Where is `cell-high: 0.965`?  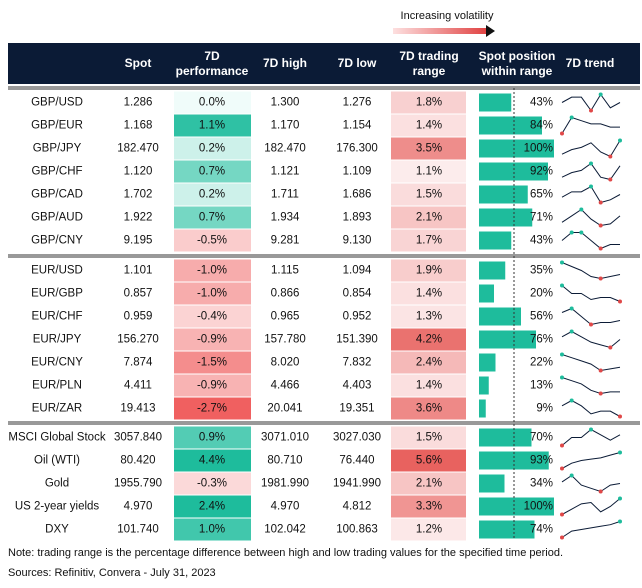 cell-high: 0.965 is located at coordinates (285, 317).